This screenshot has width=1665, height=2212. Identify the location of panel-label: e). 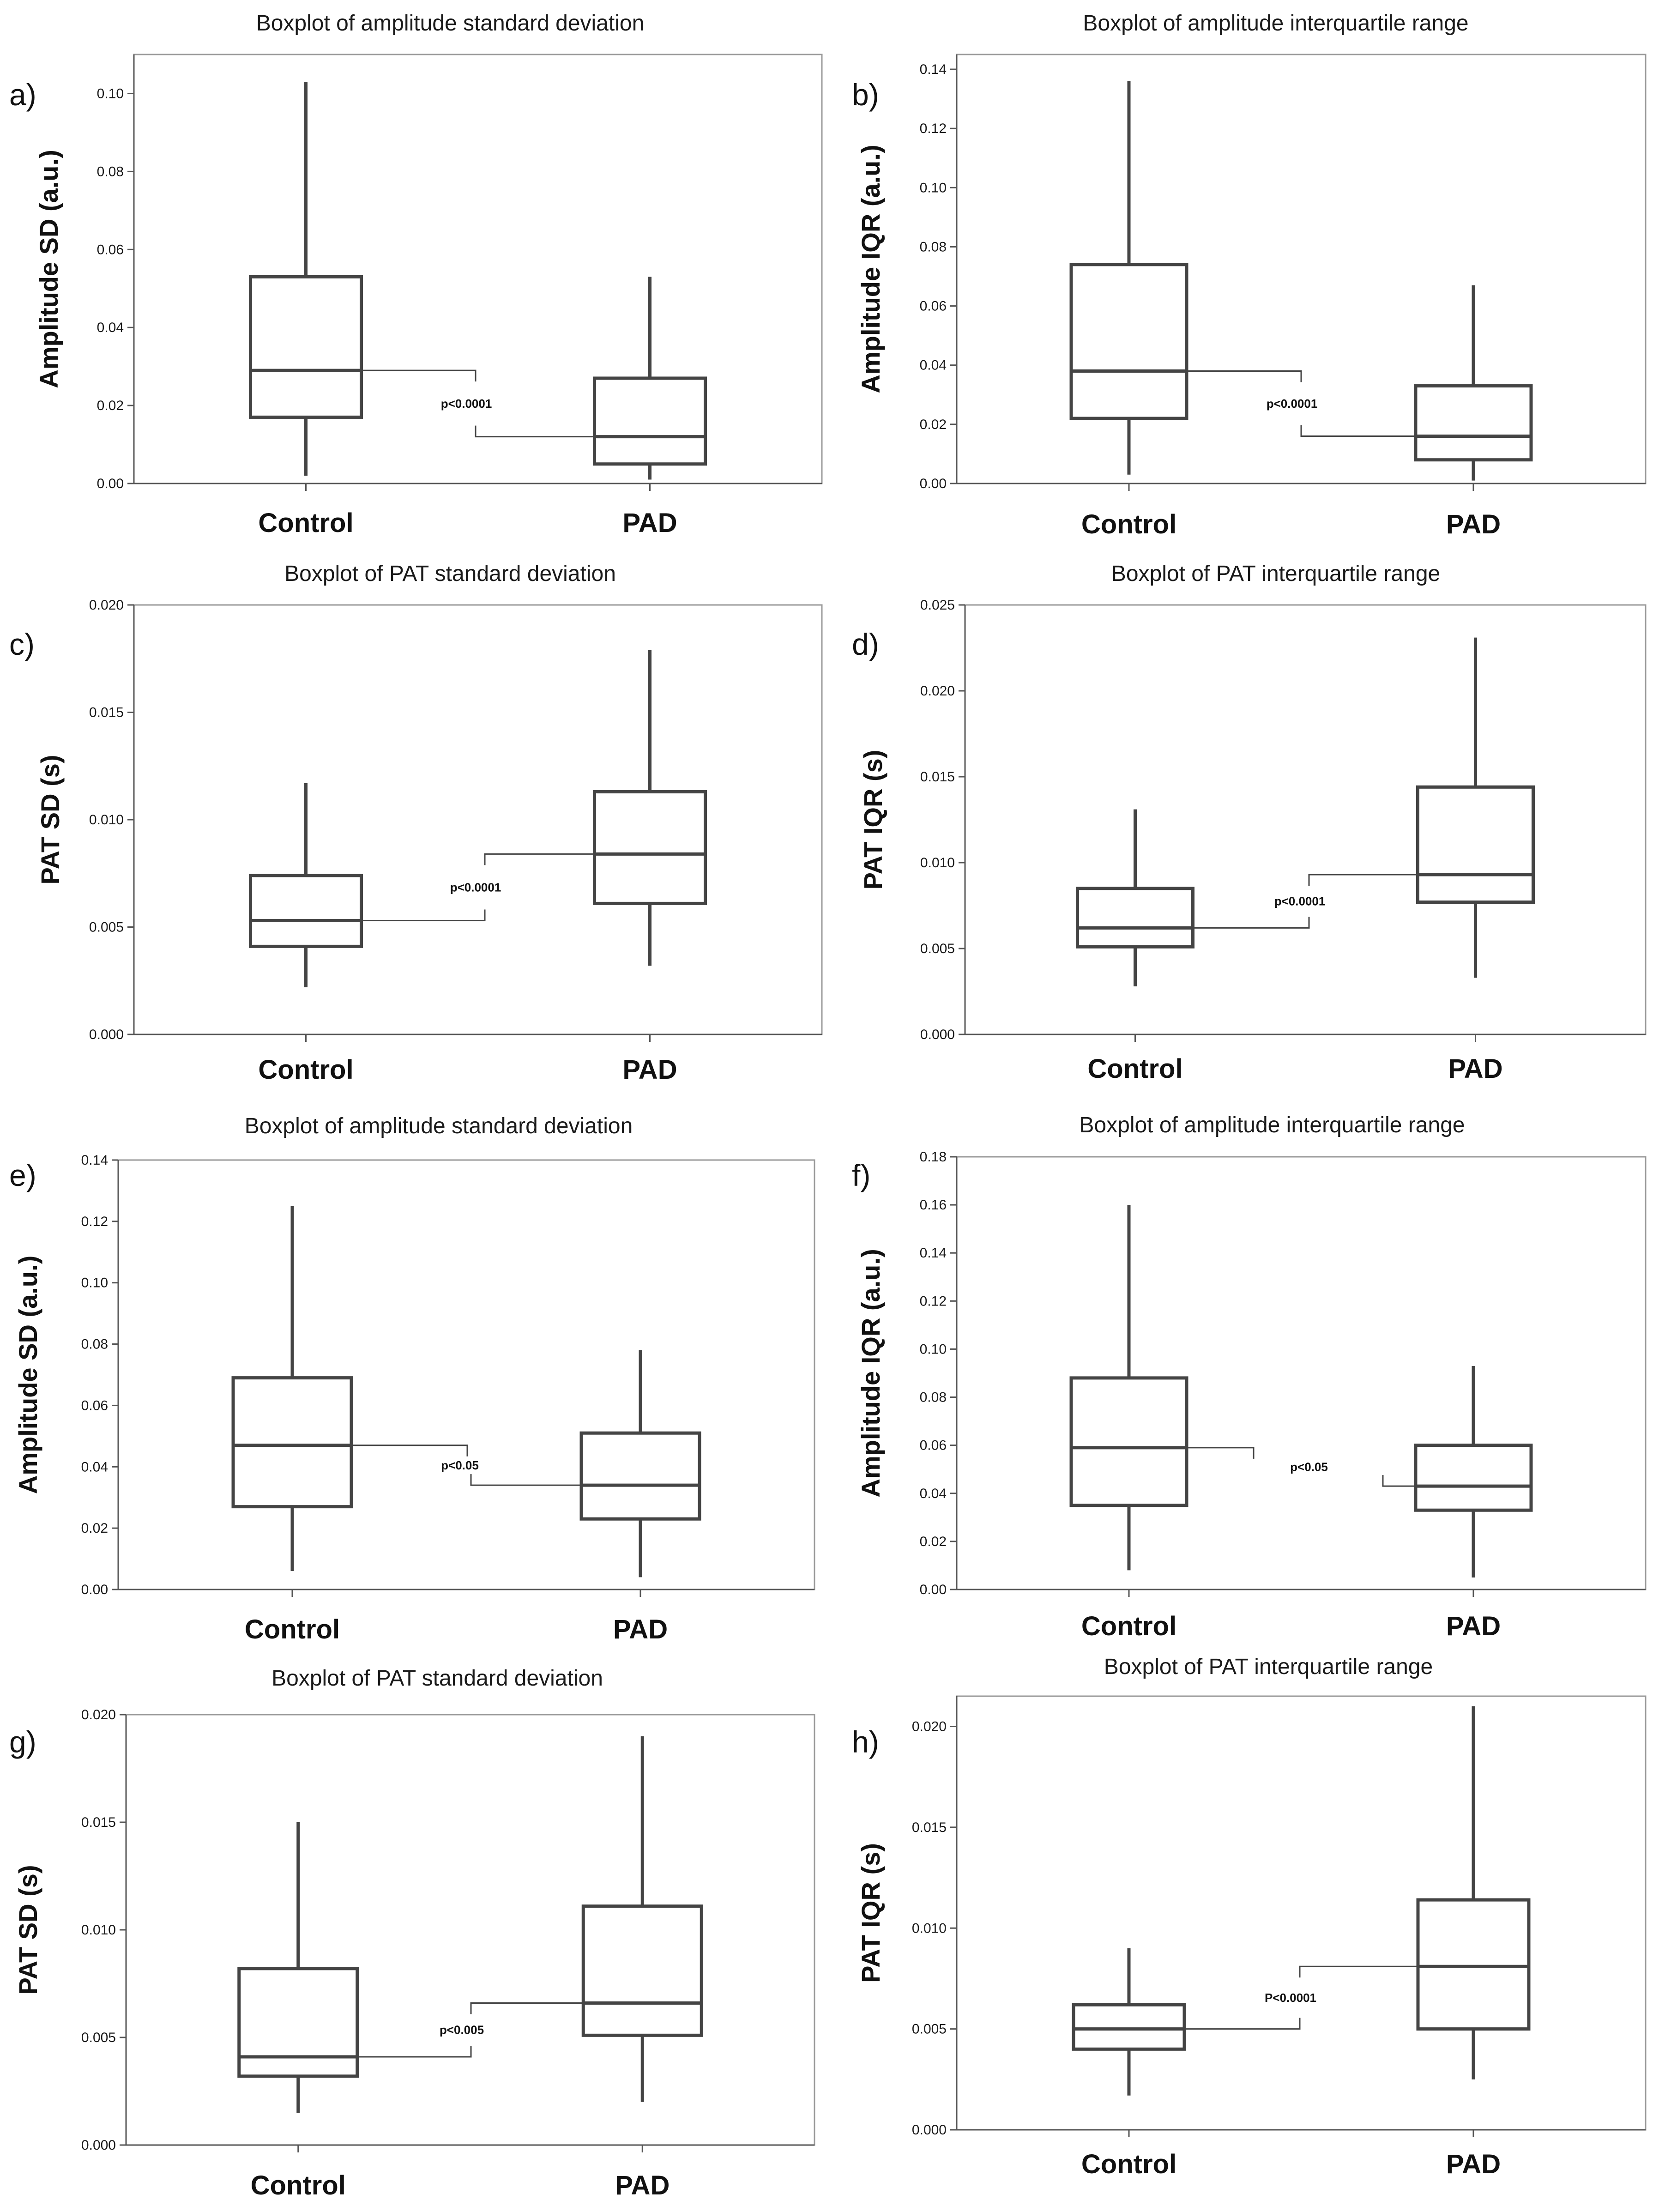
(22, 1175).